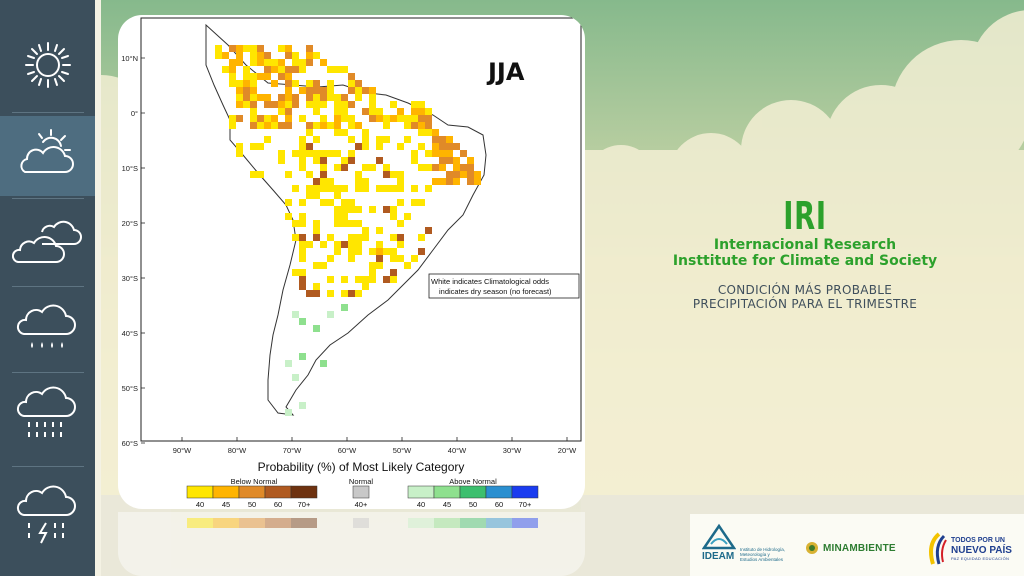 Image resolution: width=1024 pixels, height=576 pixels. What do you see at coordinates (499, 523) in the screenshot?
I see `reflect-swatch` at bounding box center [499, 523].